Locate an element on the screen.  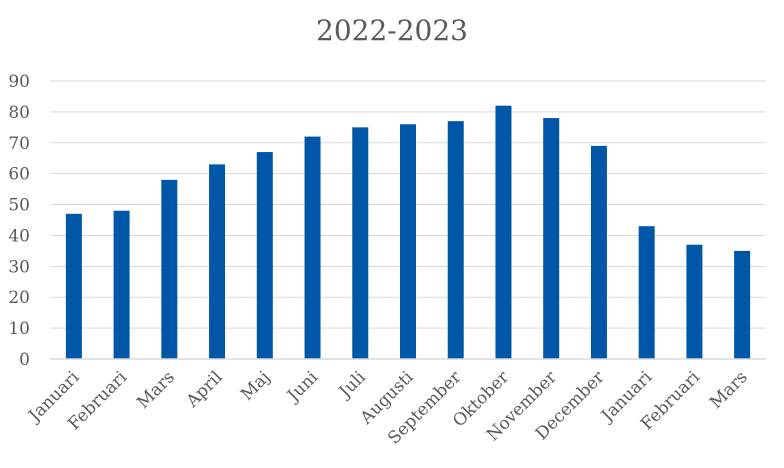
y-tick-label: 10 is located at coordinates (19, 329).